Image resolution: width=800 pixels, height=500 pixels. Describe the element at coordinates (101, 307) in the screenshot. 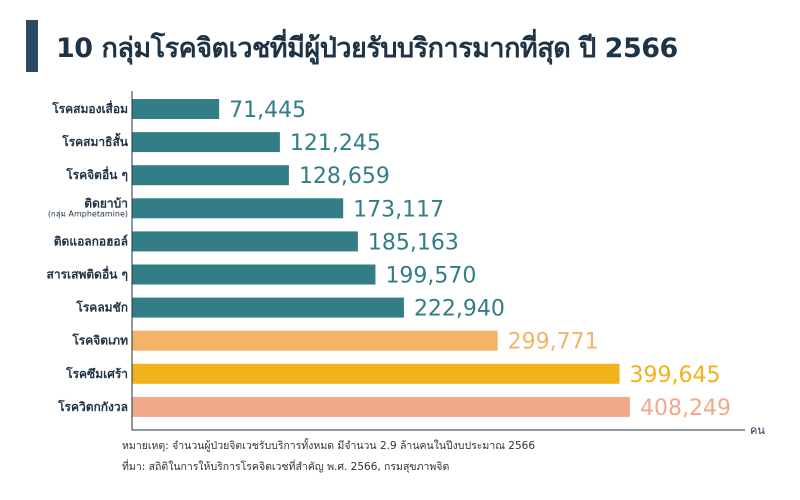

I see `category-label-7: โรคลมชัก` at that location.